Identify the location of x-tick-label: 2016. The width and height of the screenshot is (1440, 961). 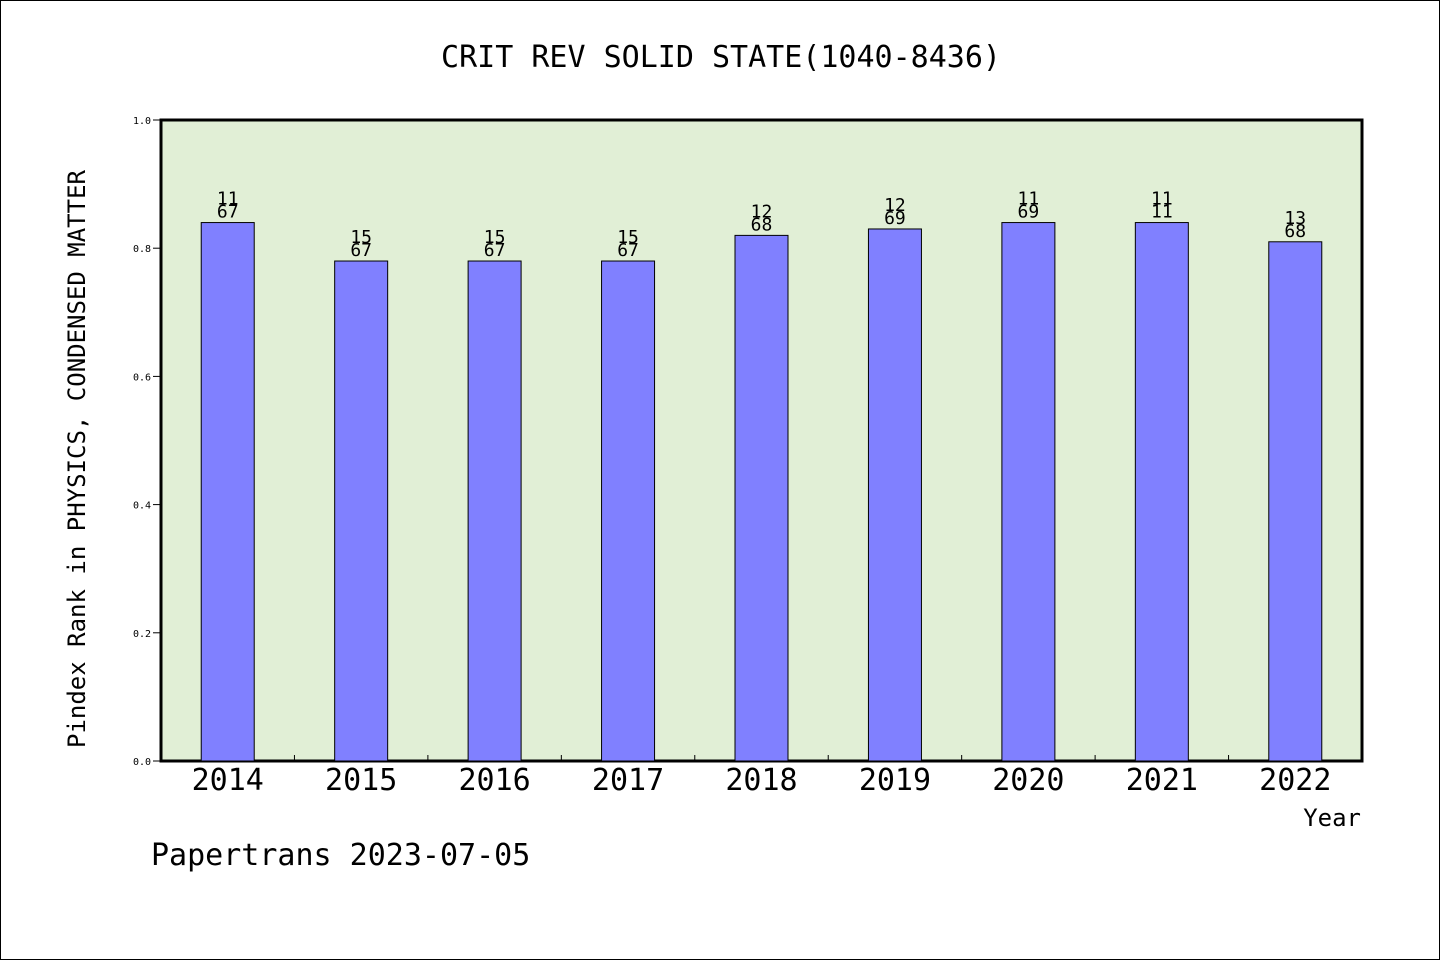
(494, 780).